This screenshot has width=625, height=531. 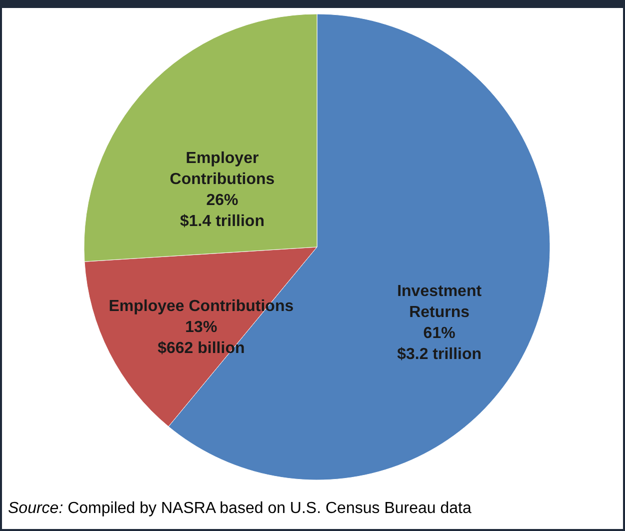 I want to click on source-note: Source: Compiled by NASRA based on U.S. Census Bureau data, so click(x=240, y=509).